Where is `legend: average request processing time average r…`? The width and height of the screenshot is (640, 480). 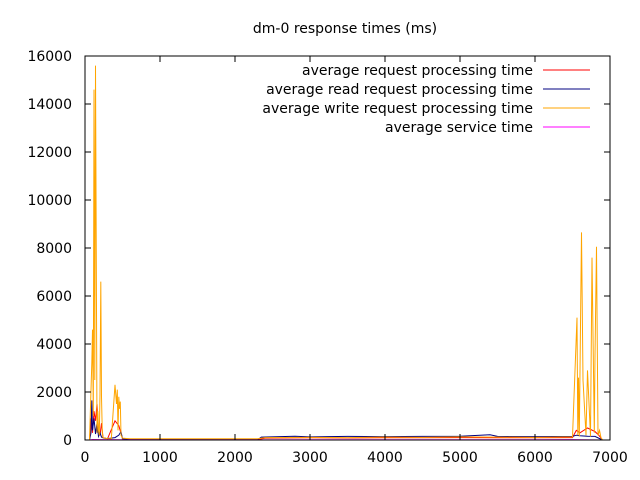
legend: average request processing time average r… is located at coordinates (426, 99).